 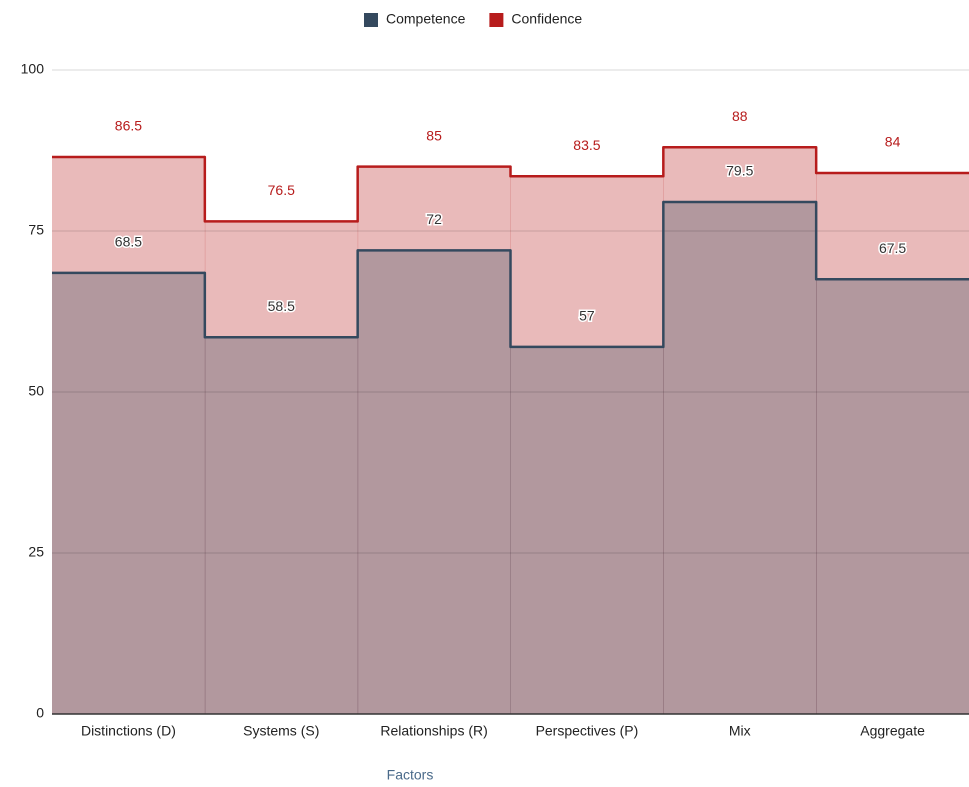 I want to click on x-tick-label: Aggregate, so click(x=892, y=731).